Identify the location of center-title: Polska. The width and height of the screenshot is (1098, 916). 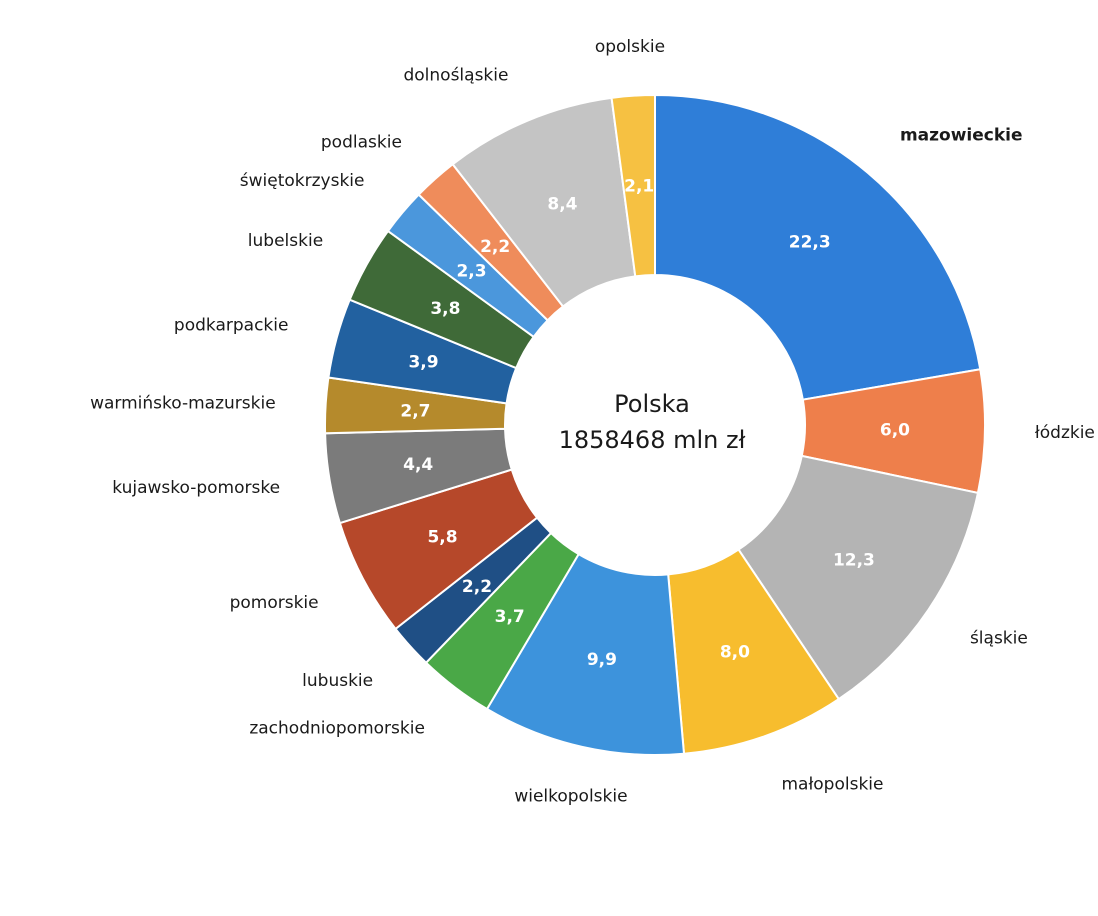
(652, 404).